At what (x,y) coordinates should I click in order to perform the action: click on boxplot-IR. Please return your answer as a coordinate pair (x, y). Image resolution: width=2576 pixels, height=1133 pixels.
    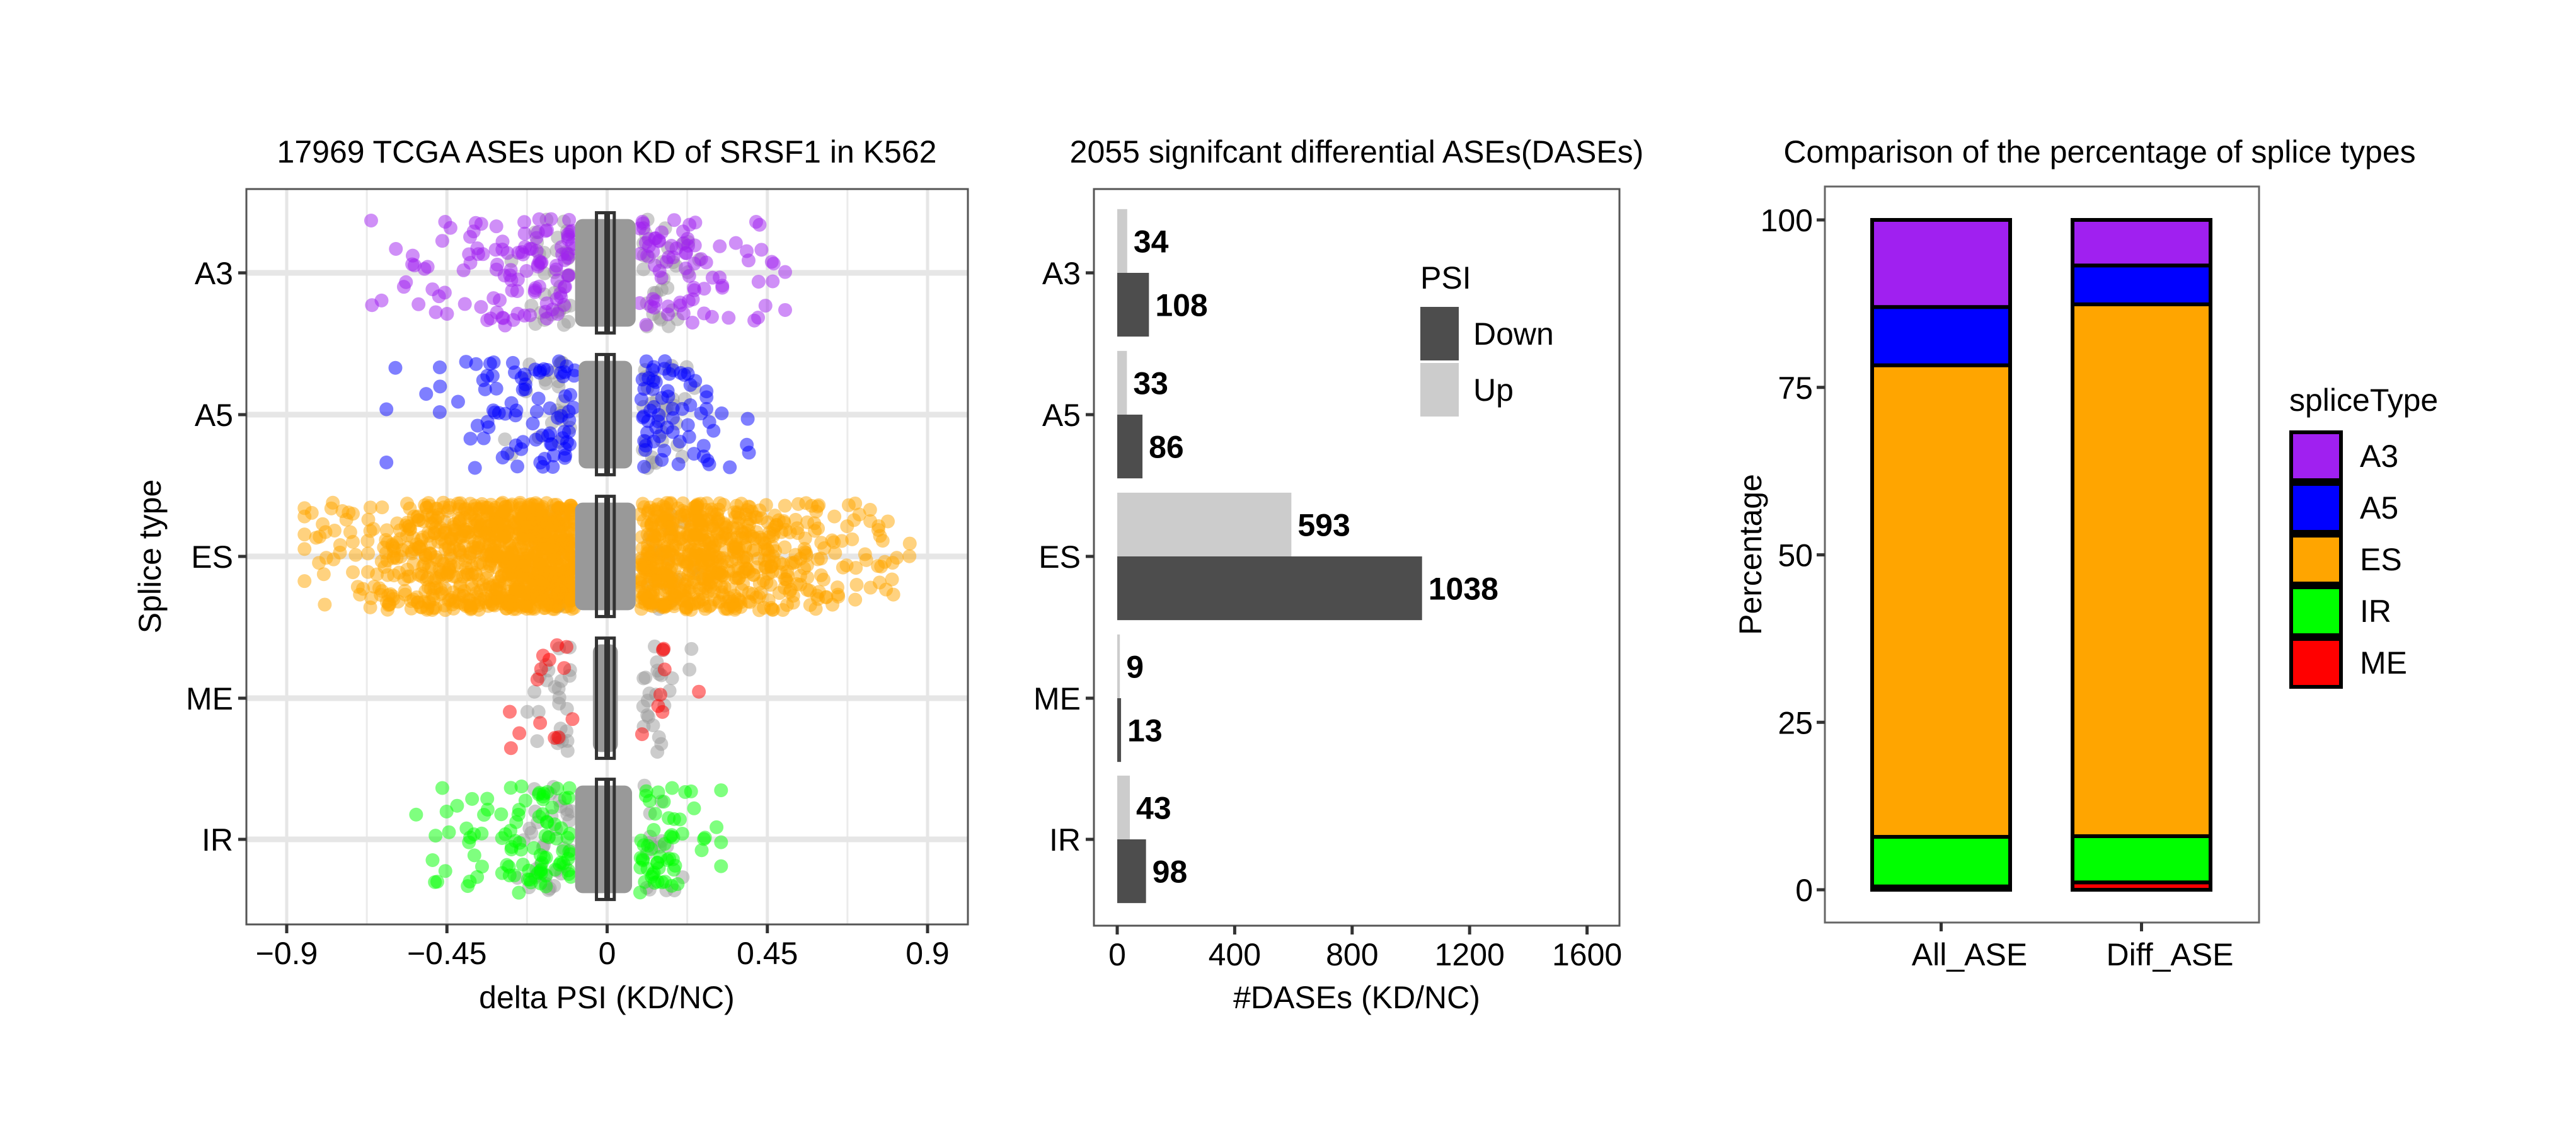
    Looking at the image, I should click on (605, 840).